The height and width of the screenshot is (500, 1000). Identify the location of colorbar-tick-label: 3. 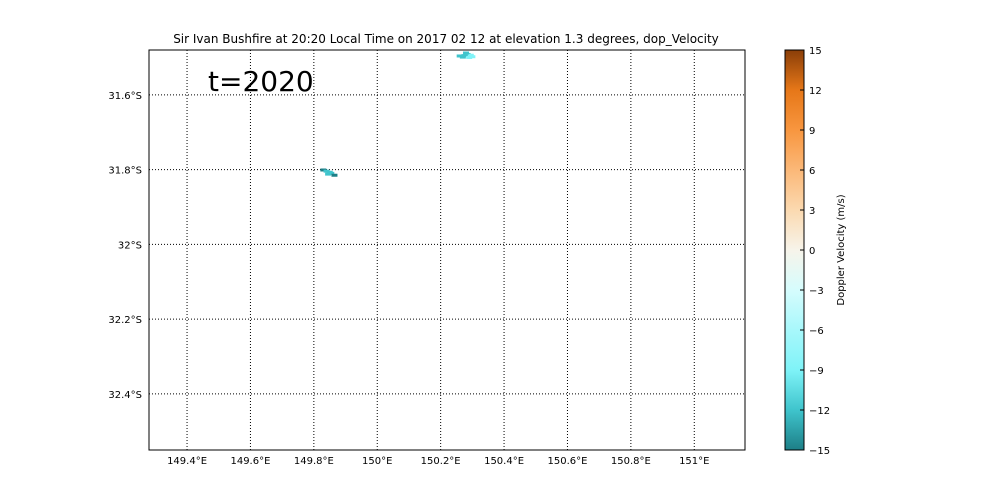
(812, 211).